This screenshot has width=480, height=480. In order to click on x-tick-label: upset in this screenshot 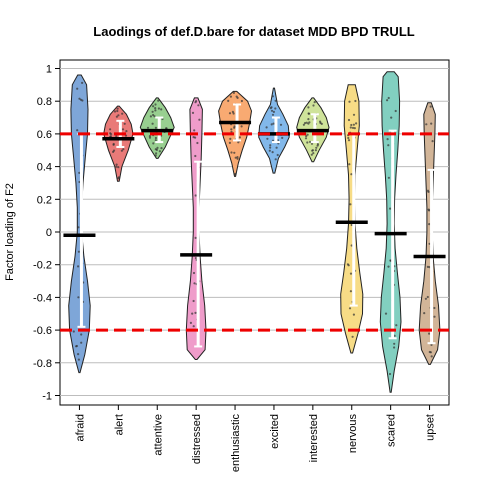, I will do `click(431, 427)`.